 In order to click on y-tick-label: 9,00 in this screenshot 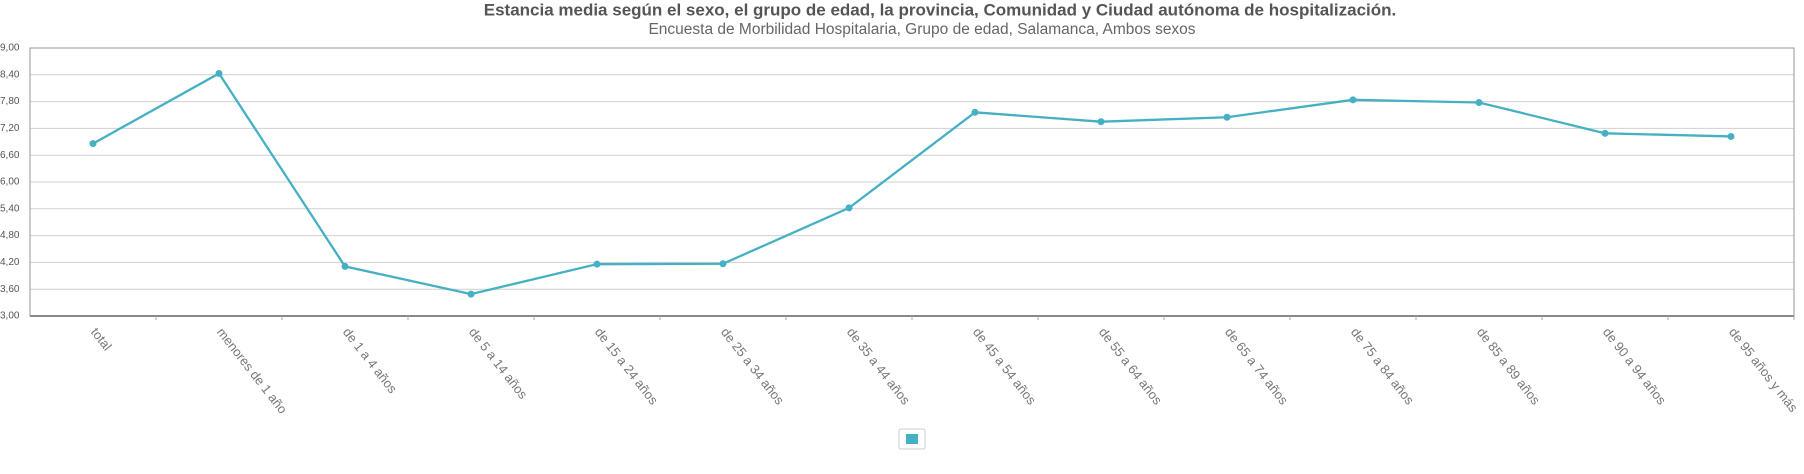, I will do `click(10, 48)`.